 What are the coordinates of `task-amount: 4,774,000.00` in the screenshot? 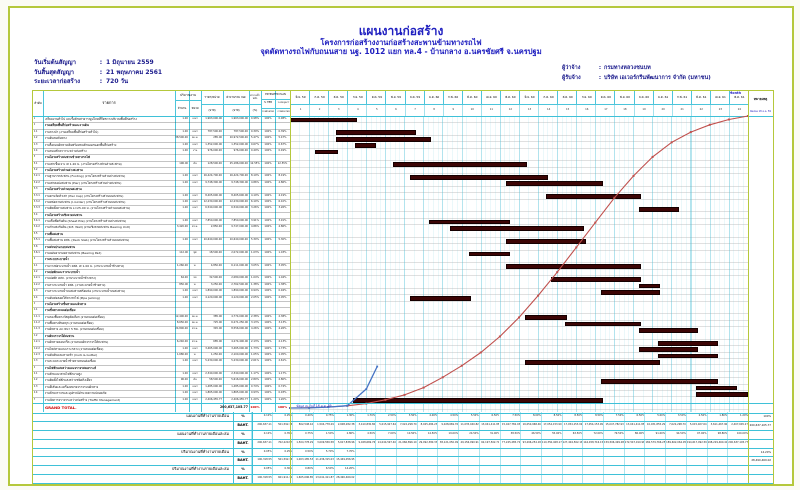 It's located at (239, 316).